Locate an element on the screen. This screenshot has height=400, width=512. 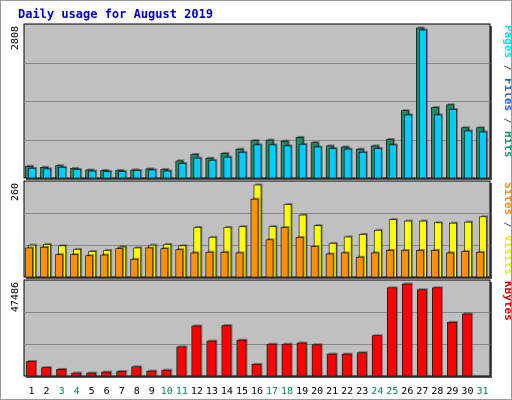
visits-legend: Sites / Visits is located at coordinates (507, 228).